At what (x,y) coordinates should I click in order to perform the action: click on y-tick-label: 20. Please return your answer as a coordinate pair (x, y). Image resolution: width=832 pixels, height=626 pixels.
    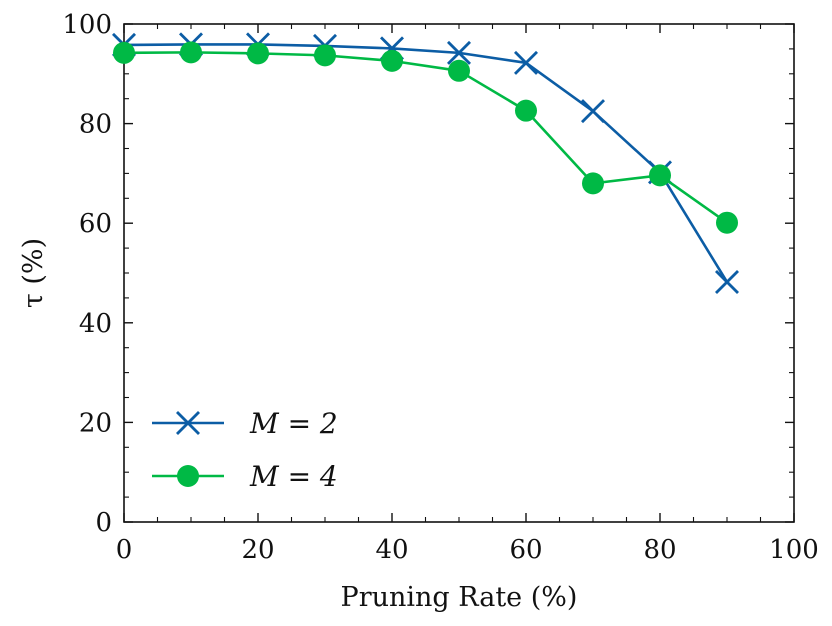
    Looking at the image, I should click on (95, 423).